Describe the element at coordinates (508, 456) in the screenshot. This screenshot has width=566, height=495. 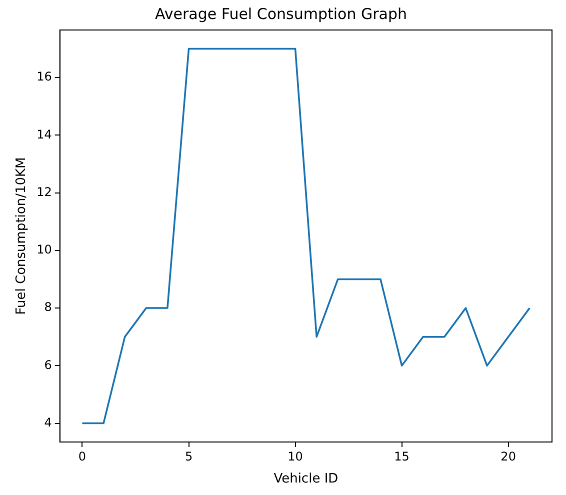
I see `x-tick-label: 20` at that location.